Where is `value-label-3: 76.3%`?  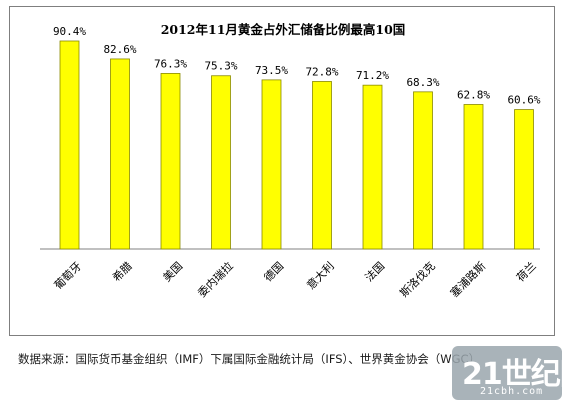 value-label-3: 76.3% is located at coordinates (170, 63).